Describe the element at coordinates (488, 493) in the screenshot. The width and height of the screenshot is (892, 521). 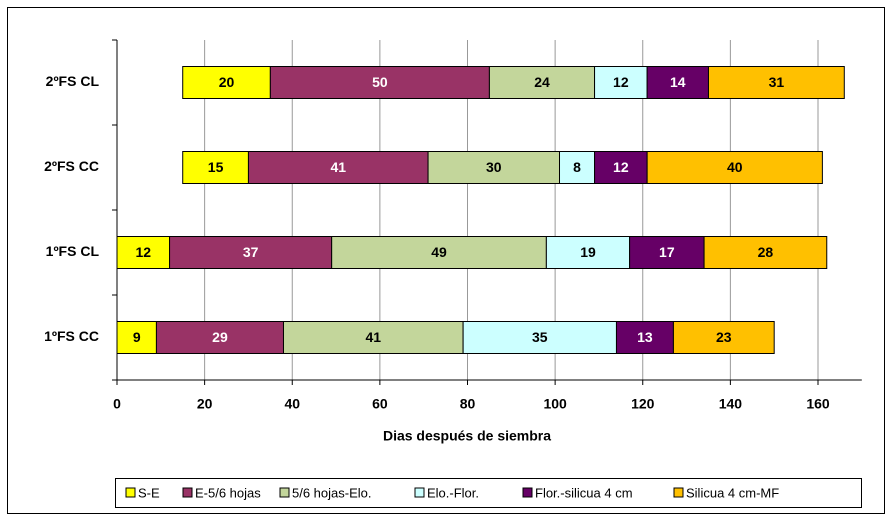
I see `legend-box` at that location.